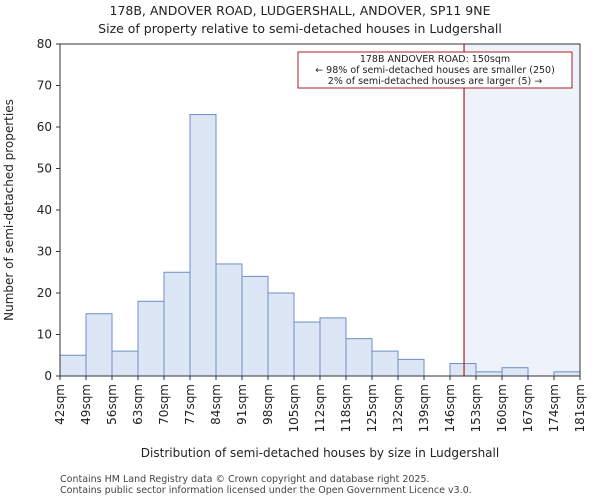 The width and height of the screenshot is (600, 500). What do you see at coordinates (44, 86) in the screenshot?
I see `y-tick-label: 70` at bounding box center [44, 86].